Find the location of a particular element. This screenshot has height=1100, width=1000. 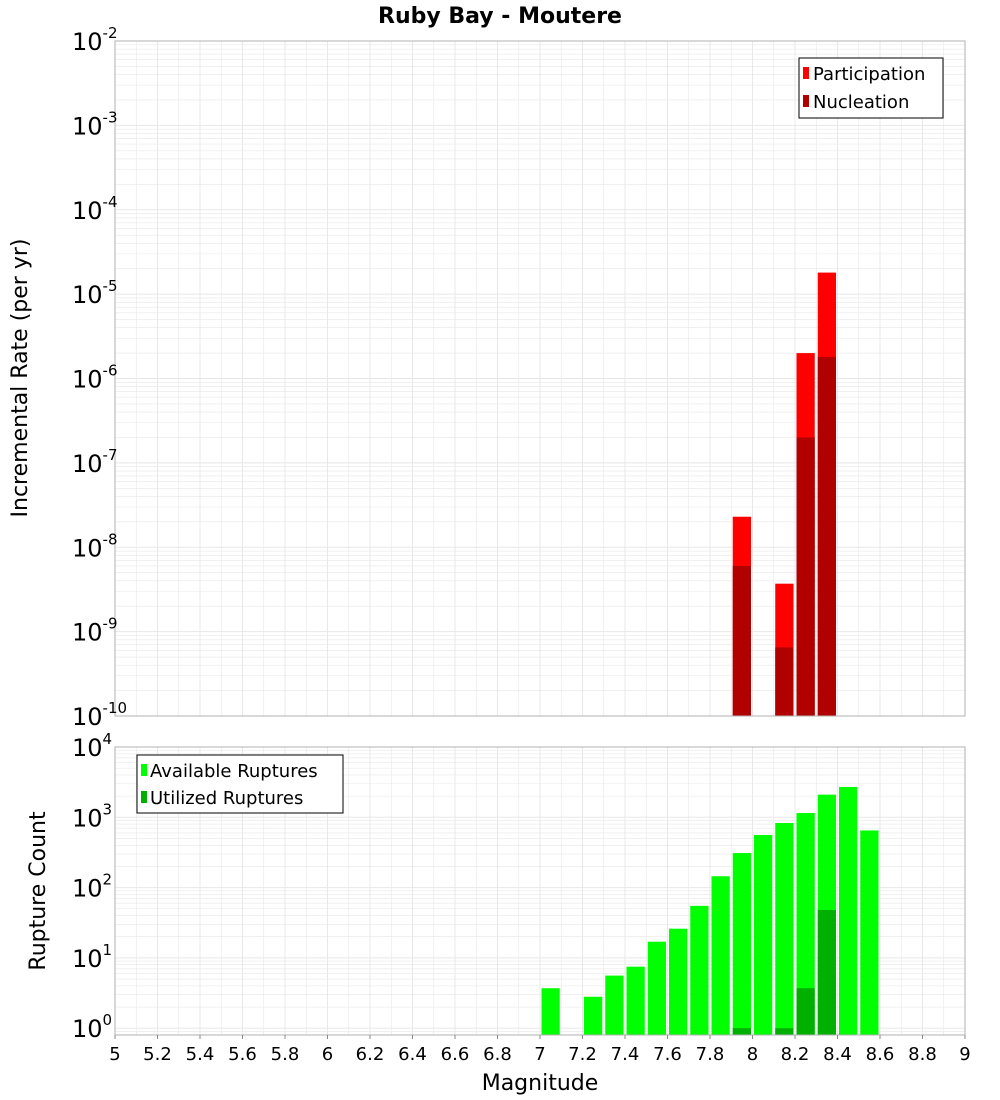

x-axis-label: Magnitude is located at coordinates (540, 1083).